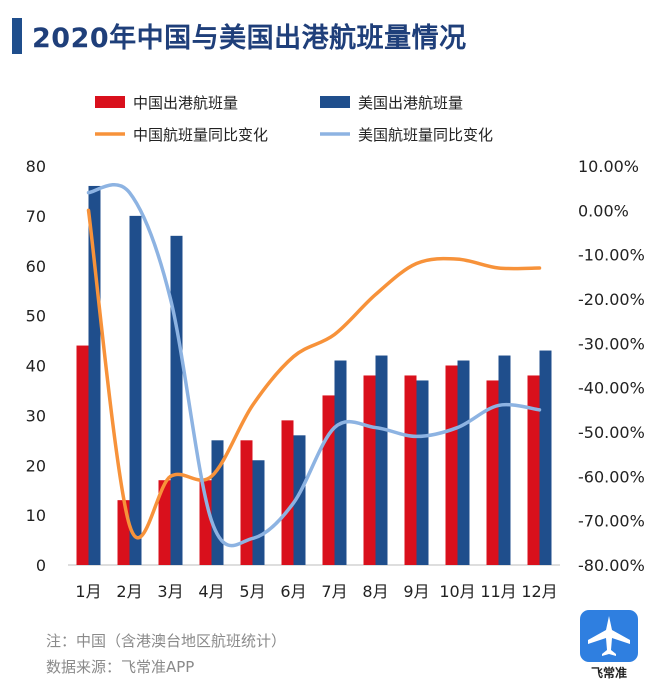 The image size is (658, 682). I want to click on y-right-tick-label: -50.00%, so click(611, 432).